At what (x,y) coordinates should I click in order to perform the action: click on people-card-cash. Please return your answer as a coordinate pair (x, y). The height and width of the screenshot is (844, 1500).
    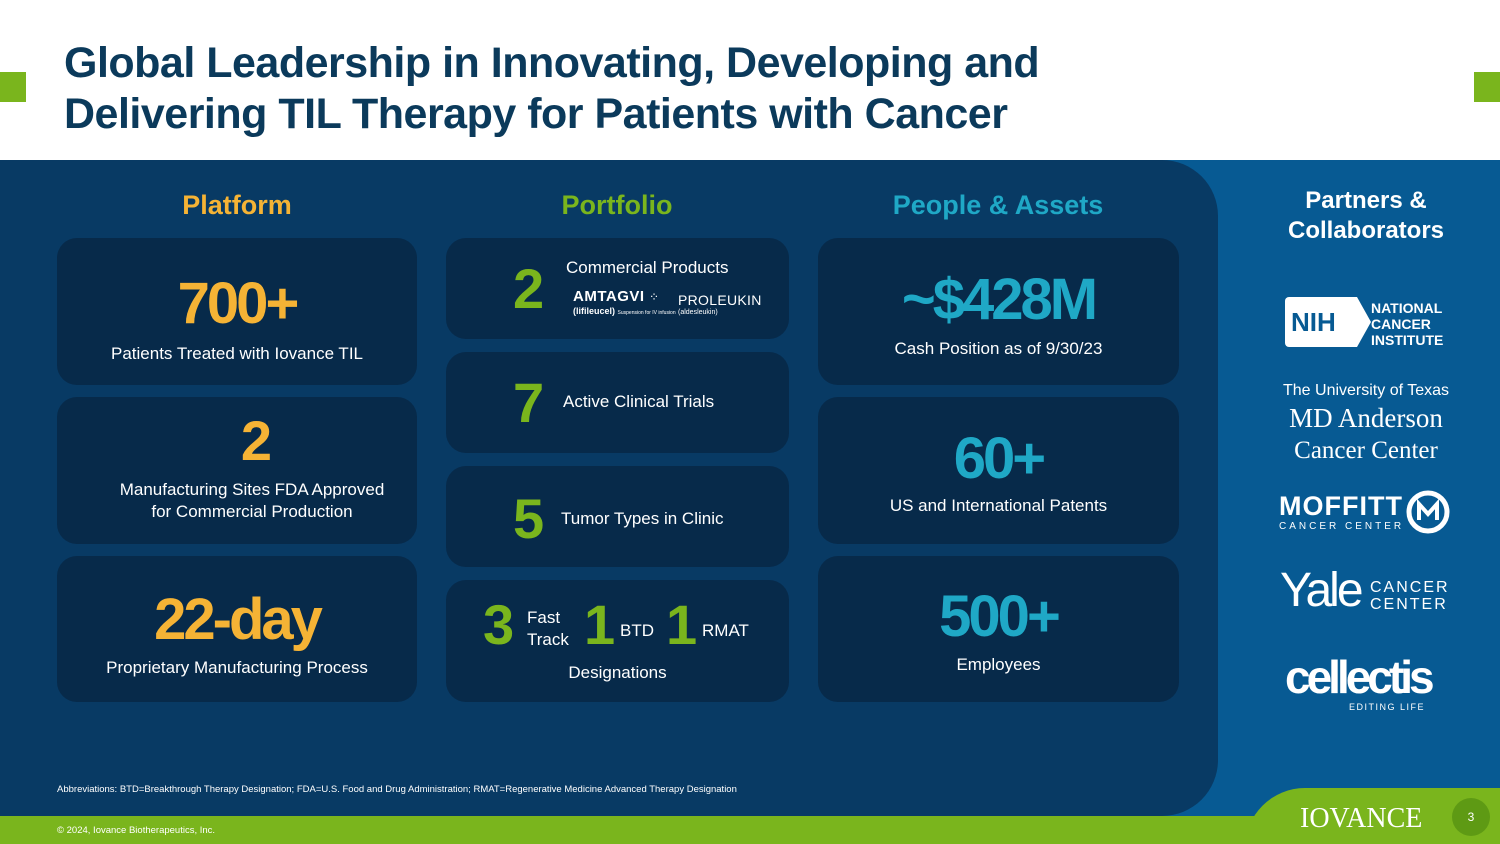
    Looking at the image, I should click on (998, 311).